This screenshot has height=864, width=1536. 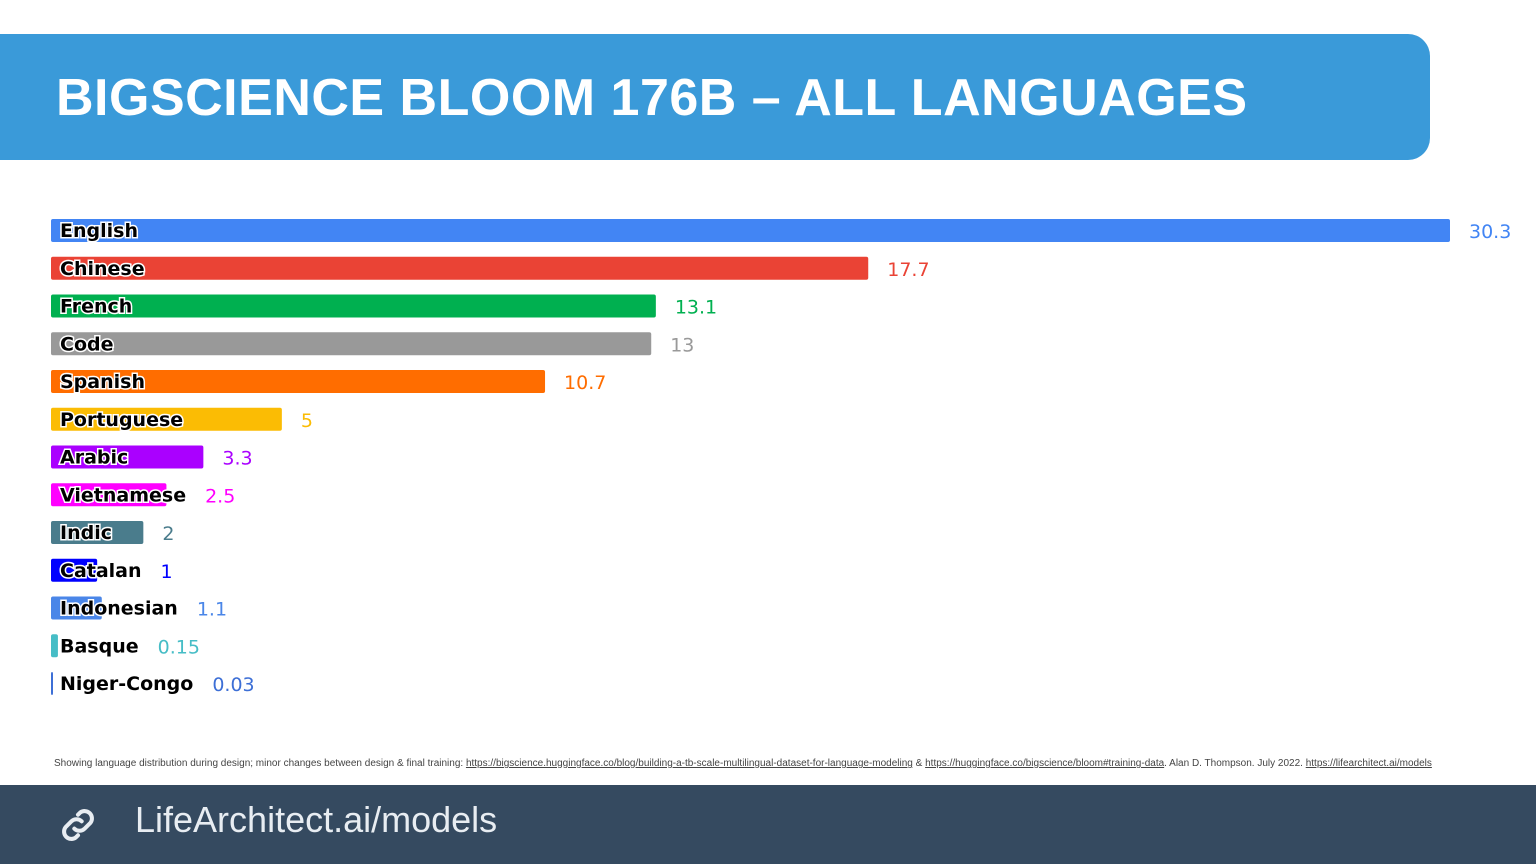 What do you see at coordinates (119, 609) in the screenshot?
I see `category-label: Indonesian` at bounding box center [119, 609].